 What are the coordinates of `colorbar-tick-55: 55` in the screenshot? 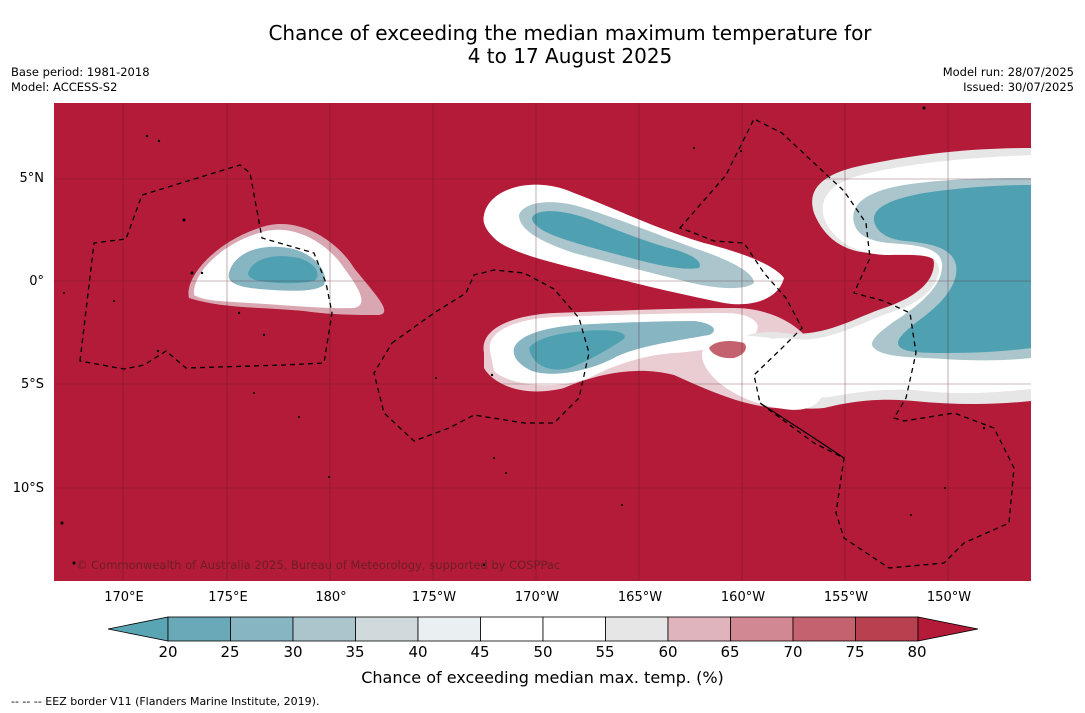 It's located at (605, 652).